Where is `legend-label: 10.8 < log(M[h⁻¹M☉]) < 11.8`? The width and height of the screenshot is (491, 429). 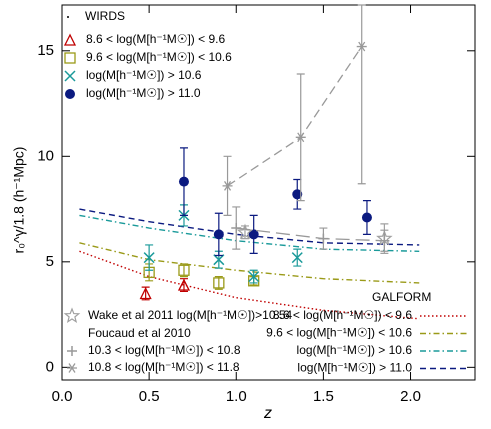
legend-label: 10.8 < log(M[h⁻¹M☉]) < 11.8 is located at coordinates (164, 367).